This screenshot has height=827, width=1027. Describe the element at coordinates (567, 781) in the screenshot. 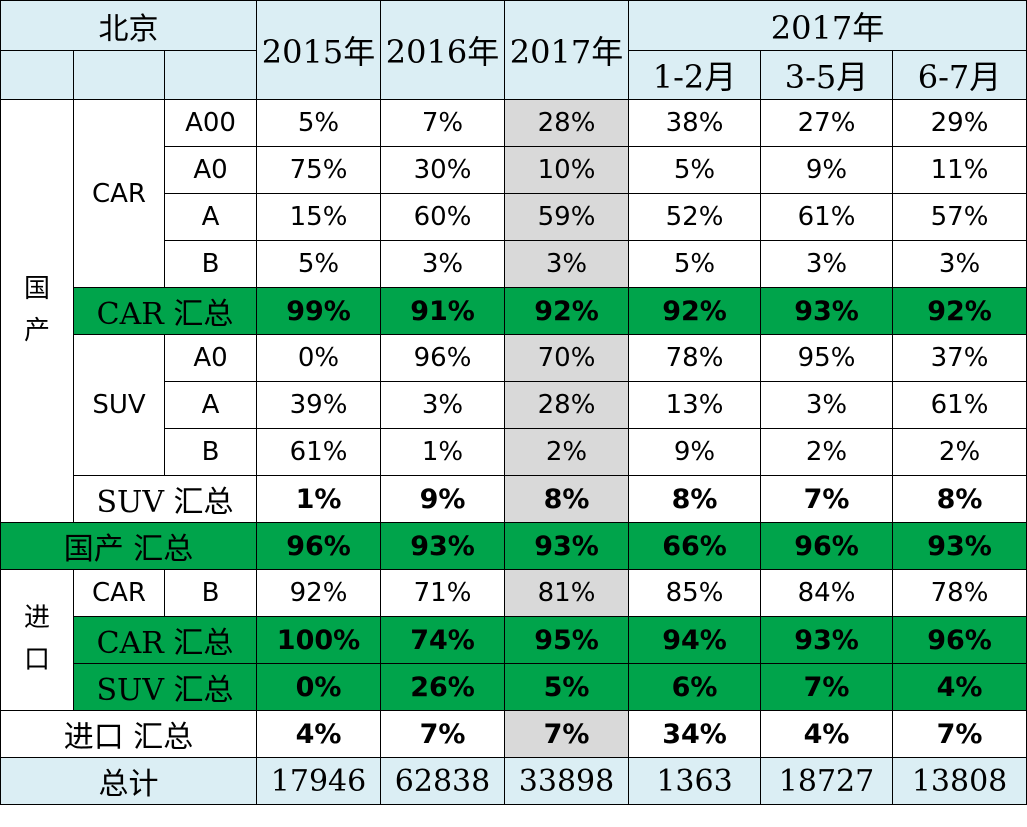

I see `total-cell: 33898` at that location.